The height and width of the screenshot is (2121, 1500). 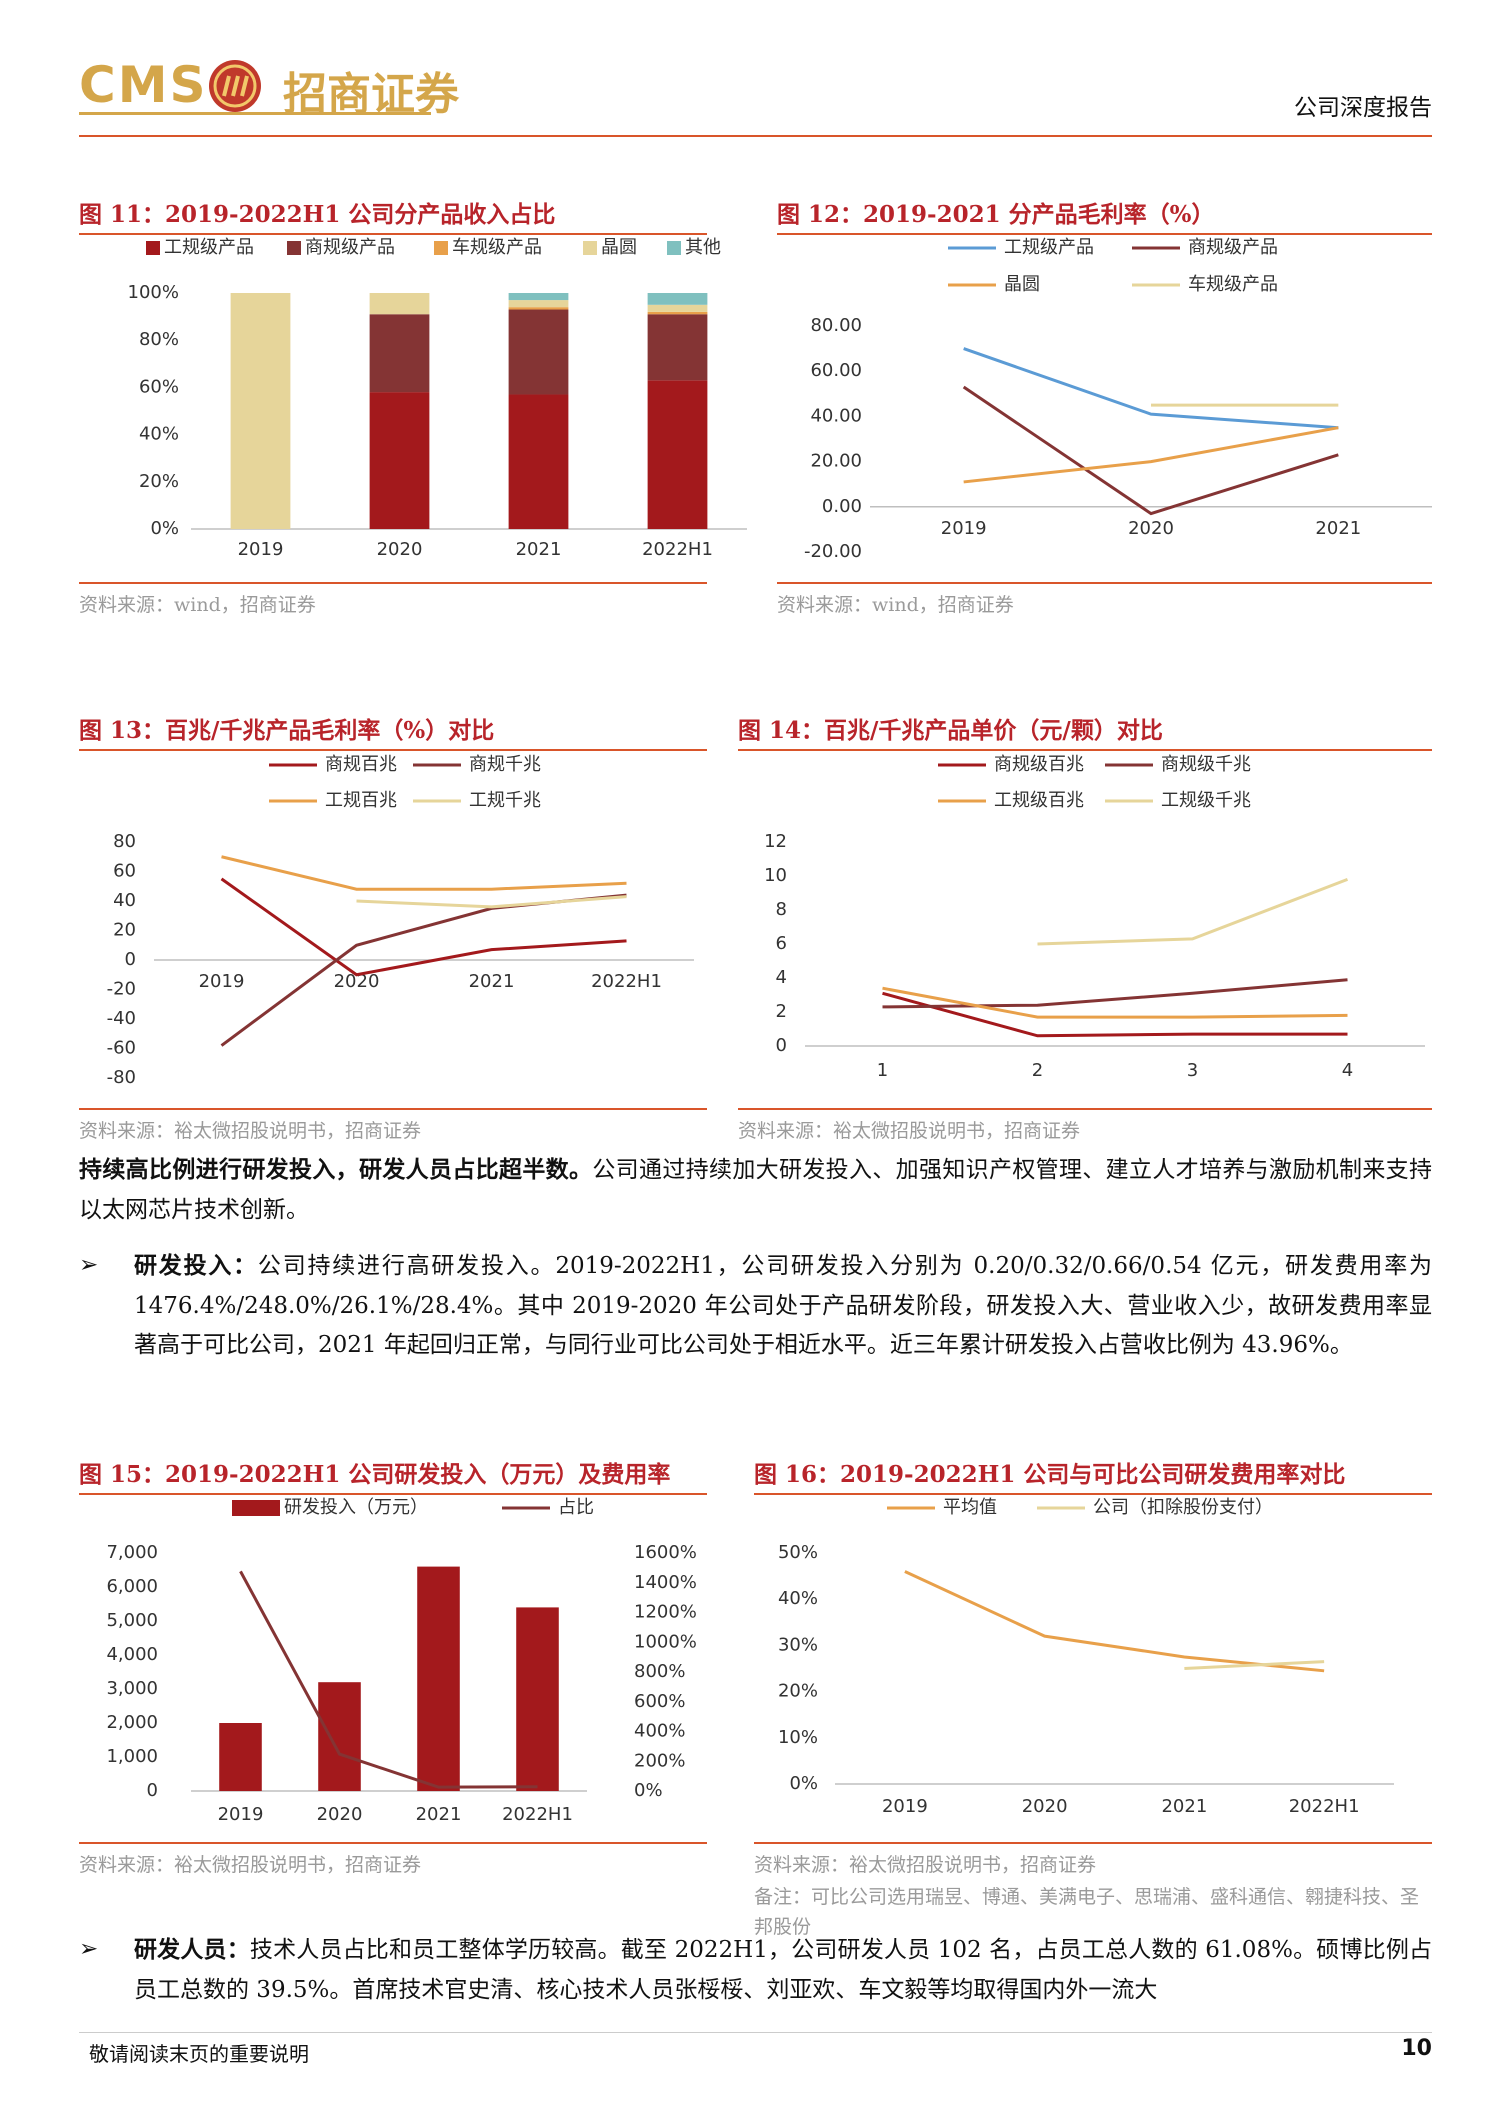 I want to click on legend-label: 工规级千兆, so click(x=1206, y=800).